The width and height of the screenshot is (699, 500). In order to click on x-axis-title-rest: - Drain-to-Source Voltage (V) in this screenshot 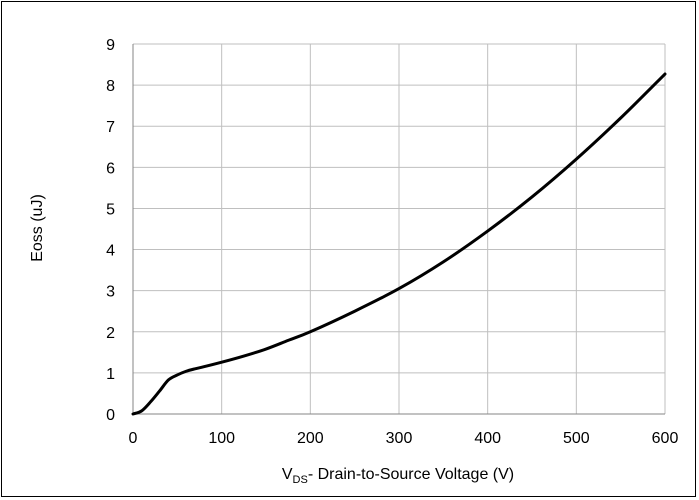, I will do `click(411, 474)`.